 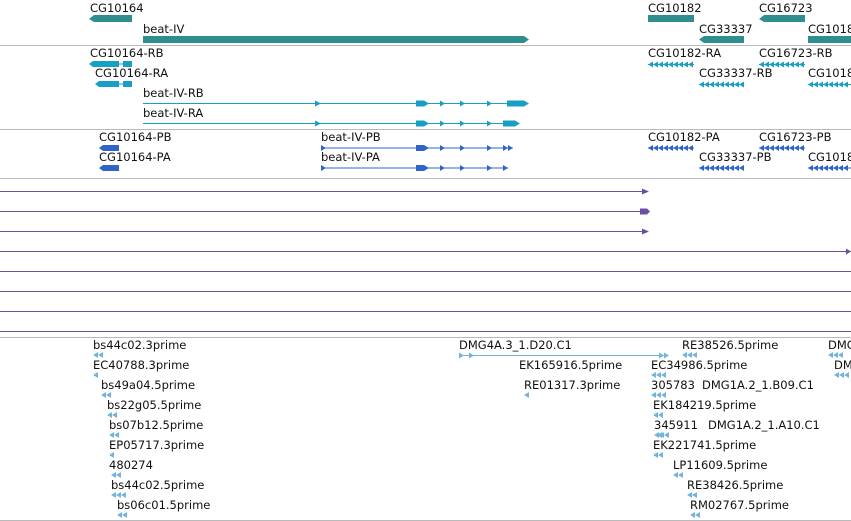 I want to click on transcript-glyph-cg10164-rb, so click(x=110, y=64).